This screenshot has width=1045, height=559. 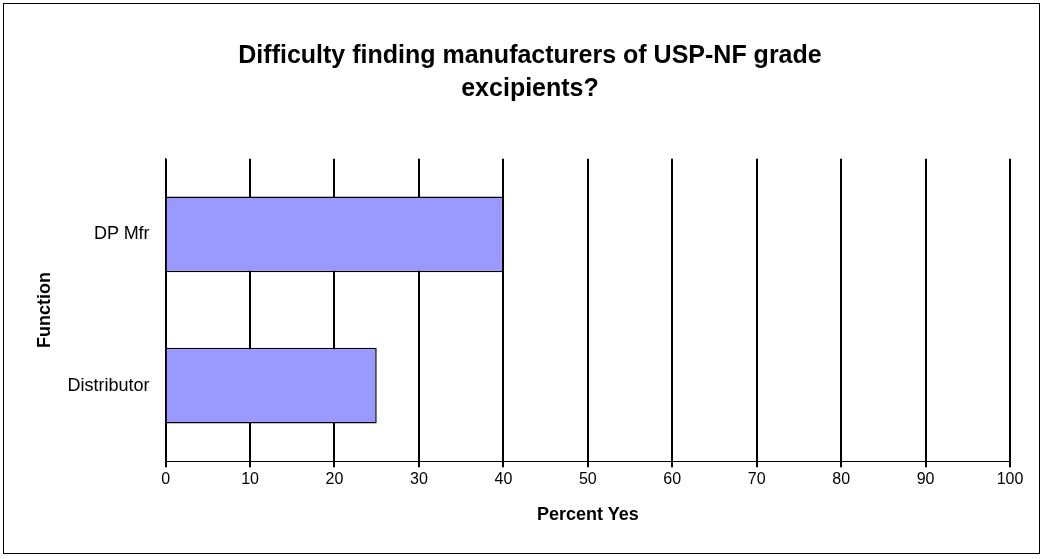 What do you see at coordinates (503, 479) in the screenshot?
I see `x-tick-label: 40` at bounding box center [503, 479].